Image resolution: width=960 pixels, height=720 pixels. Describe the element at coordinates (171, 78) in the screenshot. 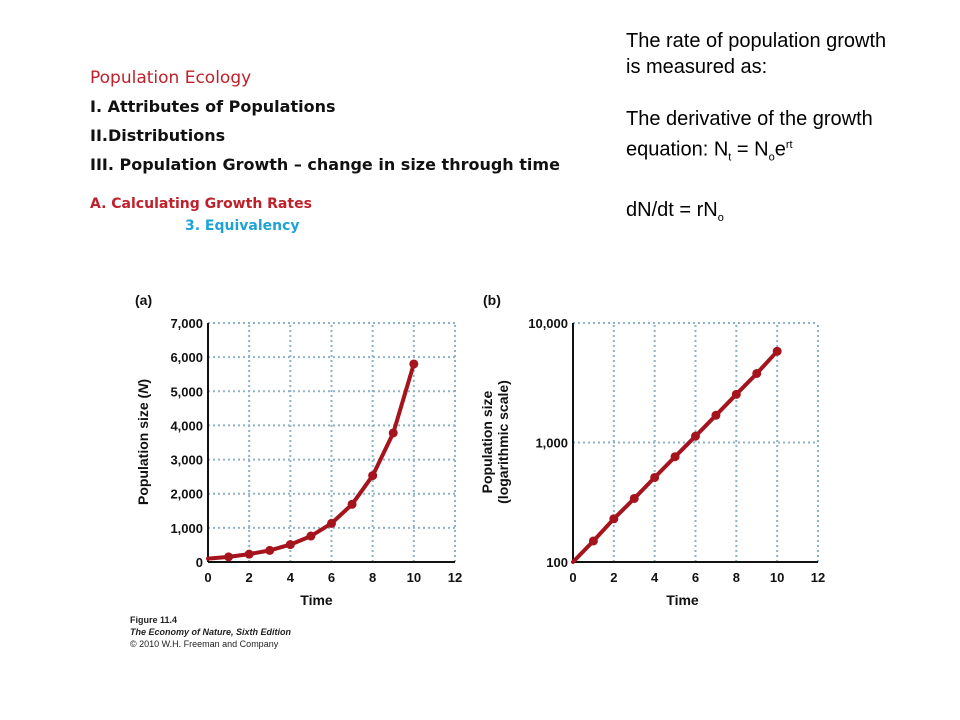

I see `outline-title: Population Ecology` at that location.